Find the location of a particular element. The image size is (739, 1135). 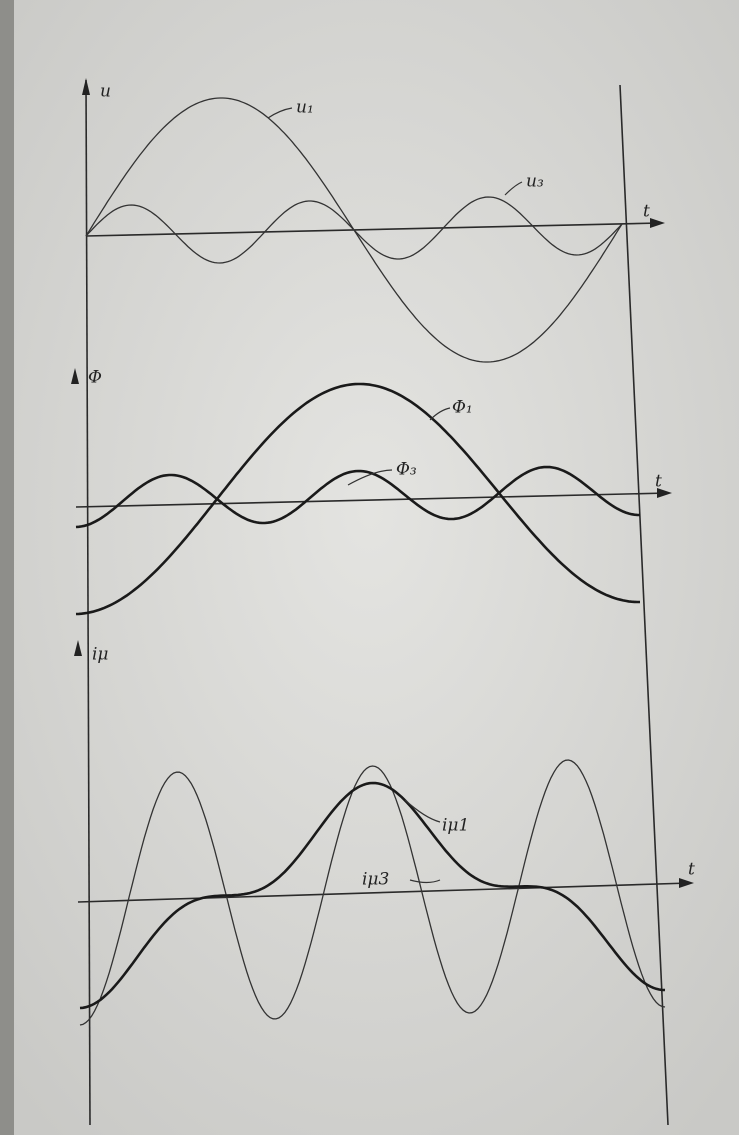

curve-label: u₃ is located at coordinates (535, 182).